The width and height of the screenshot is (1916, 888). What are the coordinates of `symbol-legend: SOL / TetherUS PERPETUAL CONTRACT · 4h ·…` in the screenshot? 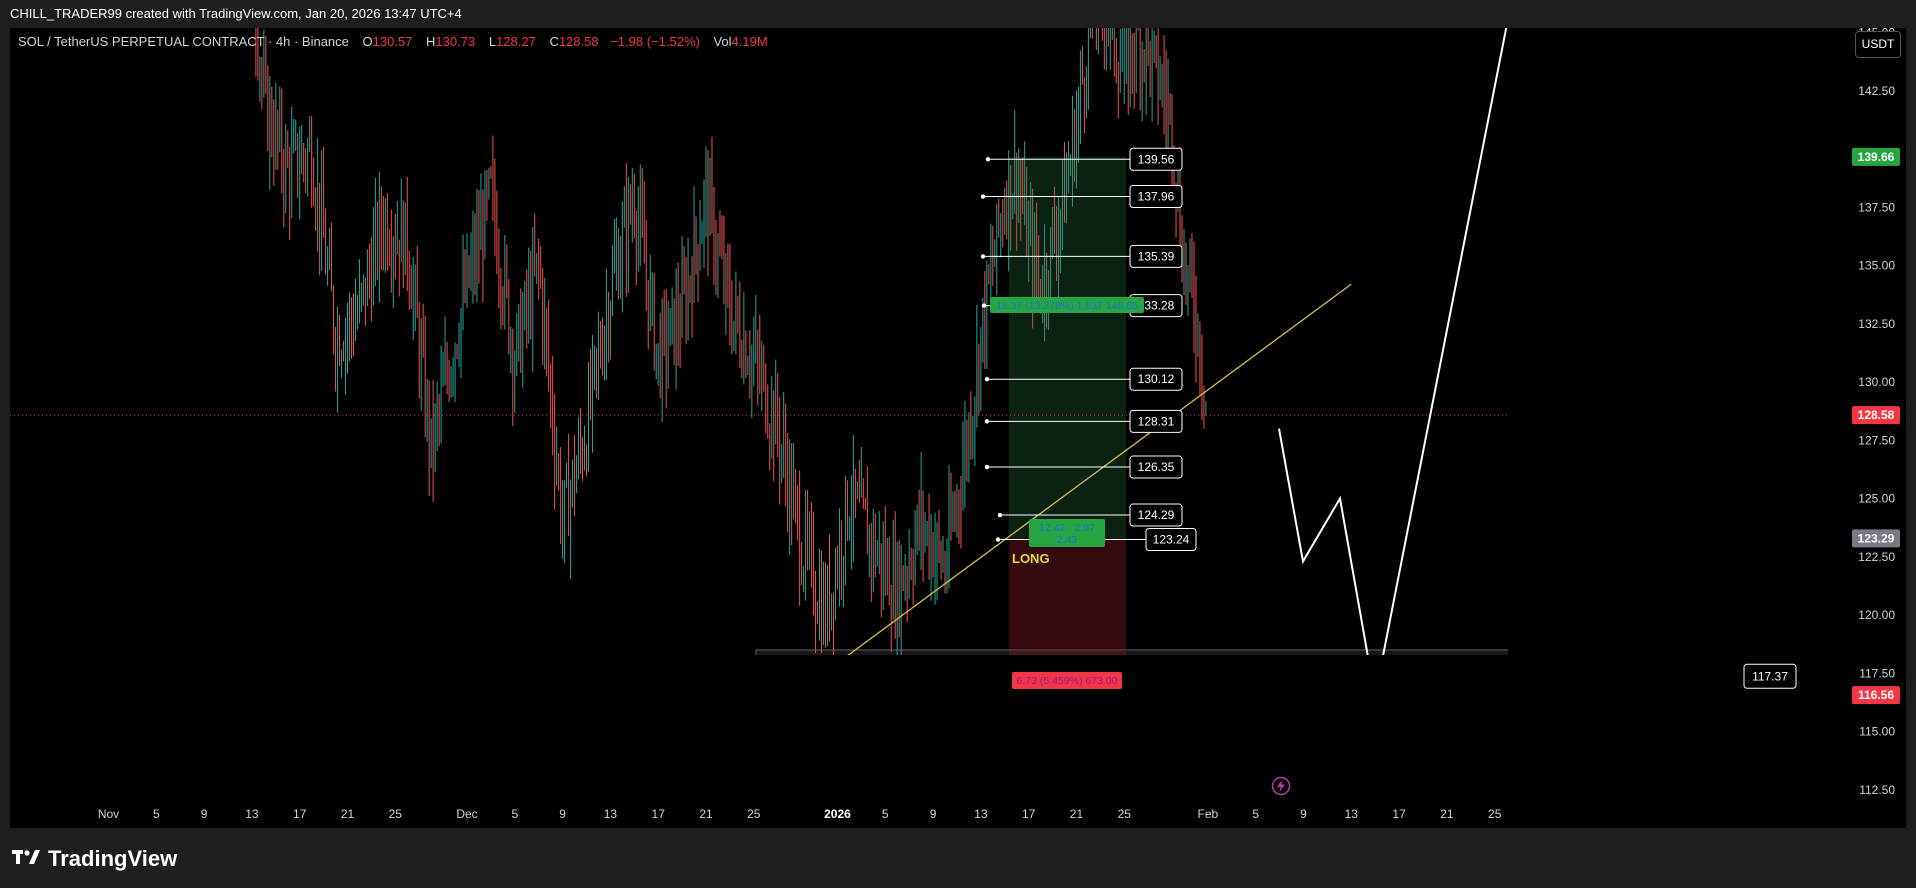 It's located at (393, 41).